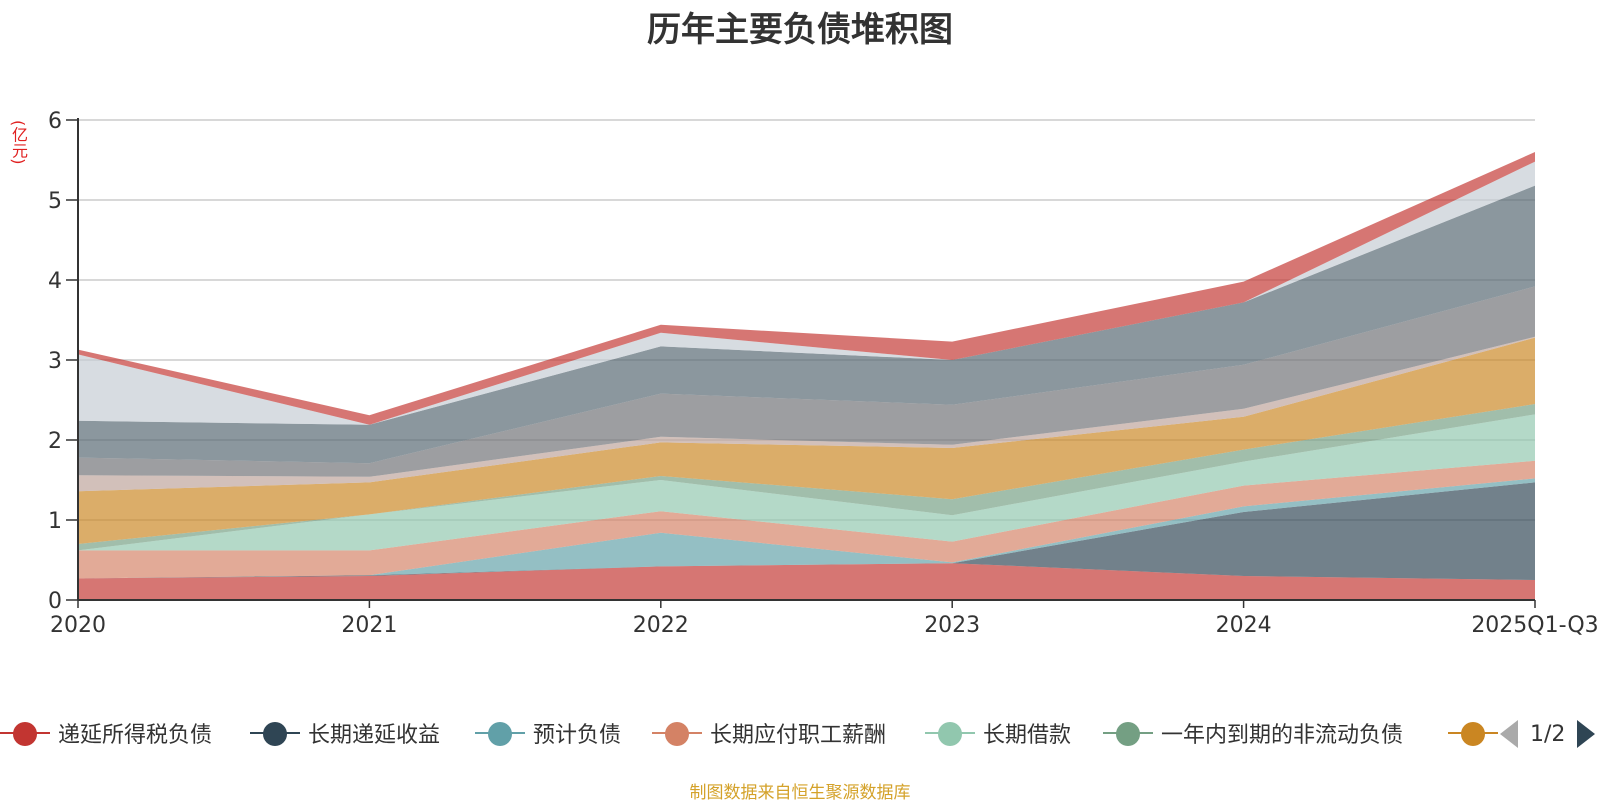  Describe the element at coordinates (1282, 735) in the screenshot. I see `legend-label: 一年内到期的非流动负债` at that location.